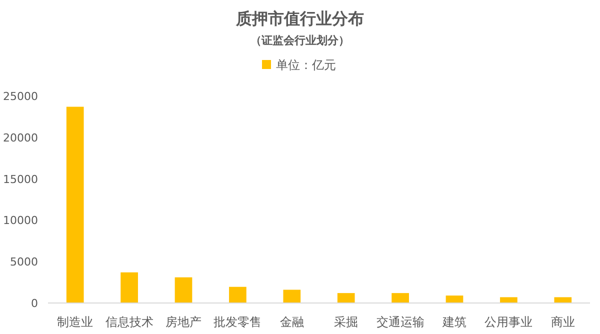 This screenshot has height=334, width=600. I want to click on x-tick-label: 信息技术, so click(129, 322).